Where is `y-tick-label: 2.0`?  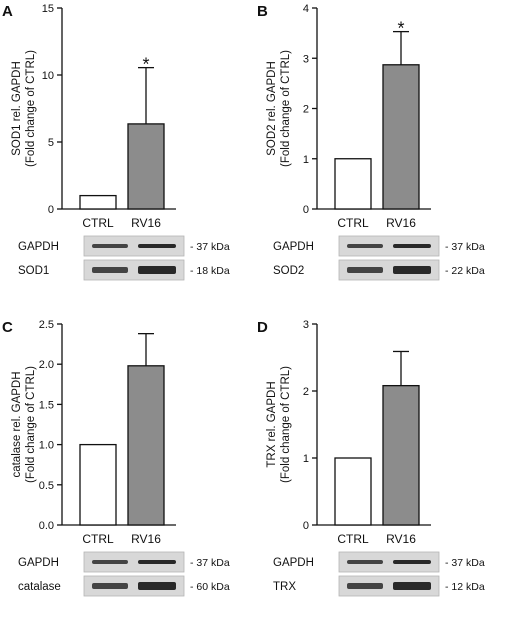
y-tick-label: 2.0 is located at coordinates (46, 365).